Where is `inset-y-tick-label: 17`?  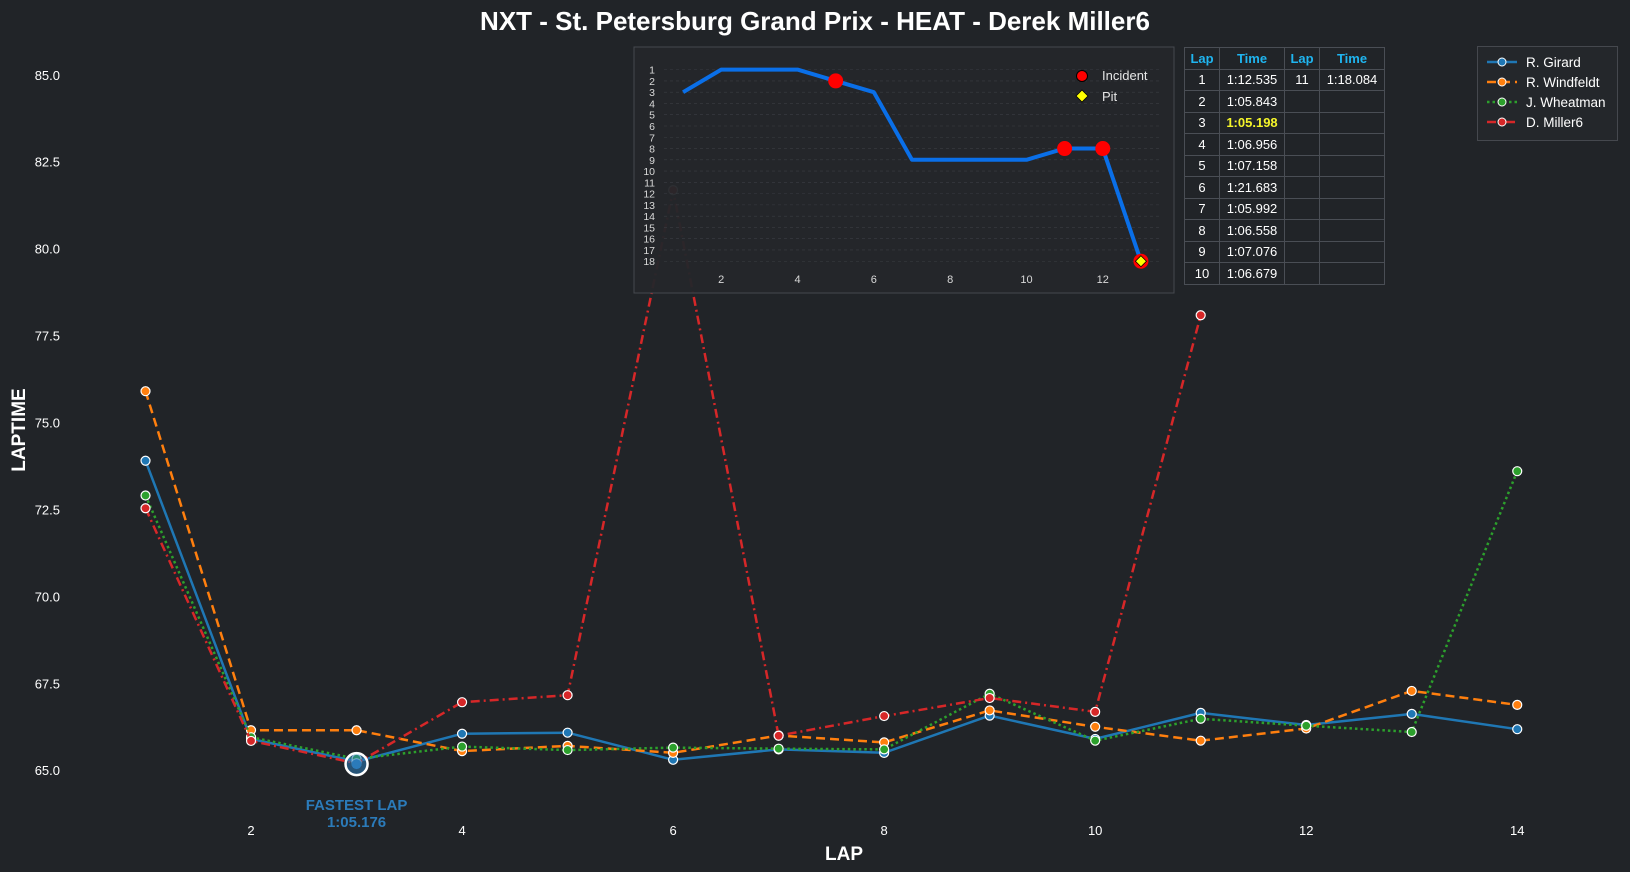
inset-y-tick-label: 17 is located at coordinates (649, 251).